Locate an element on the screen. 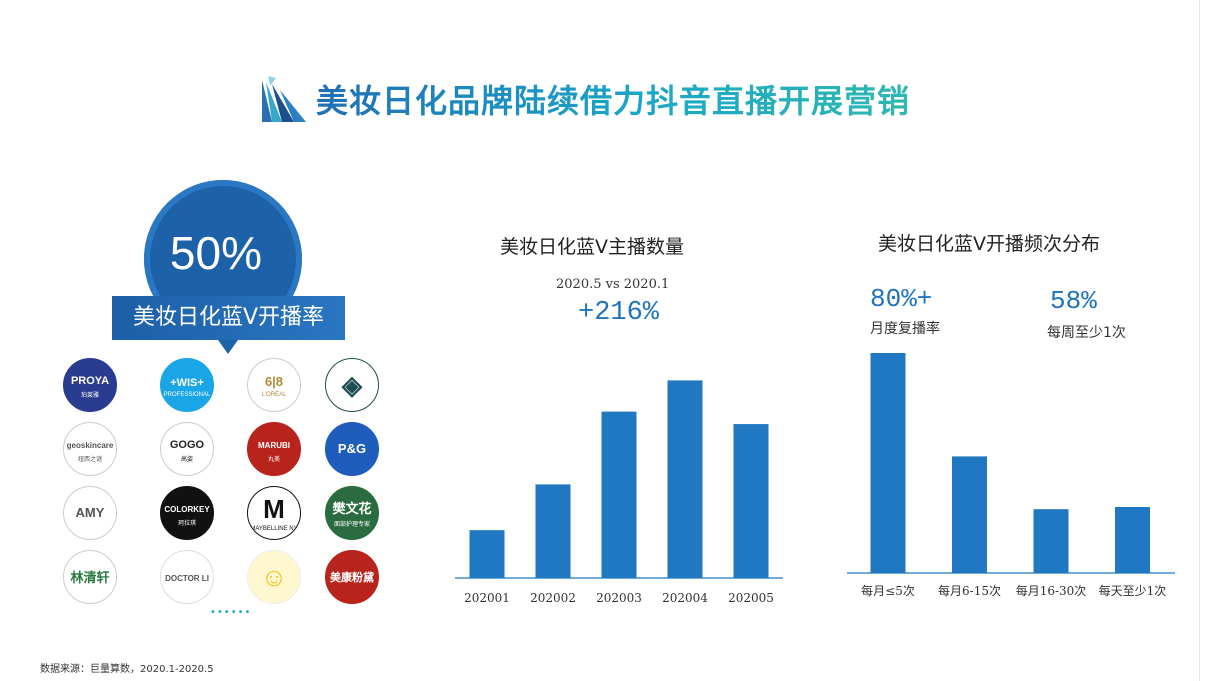 The height and width of the screenshot is (681, 1216). brand-logo-name: 6|8 is located at coordinates (274, 381).